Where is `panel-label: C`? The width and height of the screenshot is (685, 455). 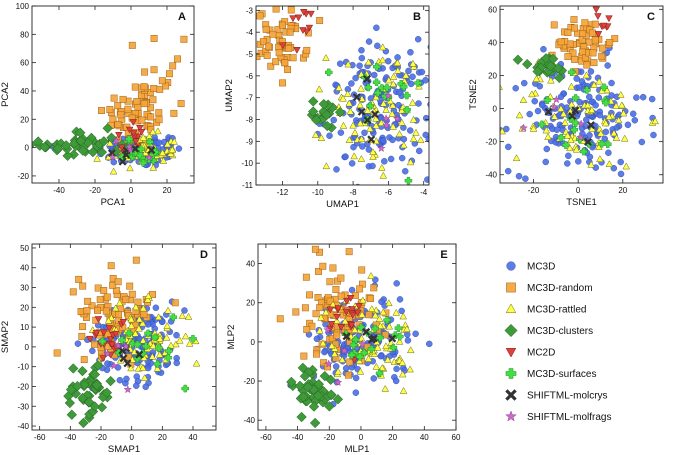
panel-label: C is located at coordinates (651, 17).